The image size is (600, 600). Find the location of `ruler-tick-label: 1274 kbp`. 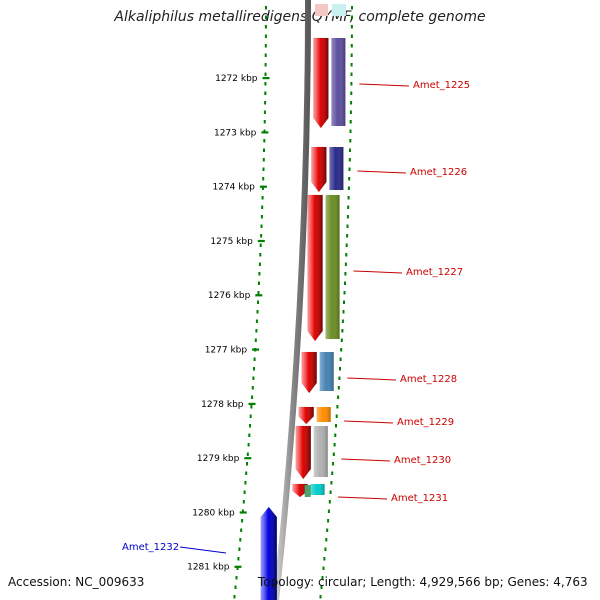

ruler-tick-label: 1274 kbp is located at coordinates (233, 188).